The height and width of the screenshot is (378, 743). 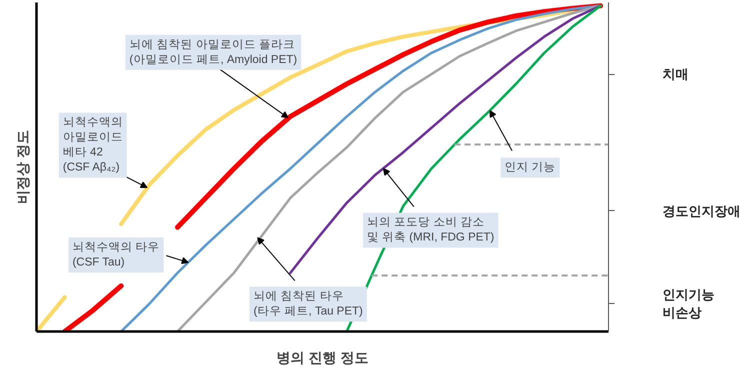 What do you see at coordinates (675, 74) in the screenshot?
I see `text: 치매` at bounding box center [675, 74].